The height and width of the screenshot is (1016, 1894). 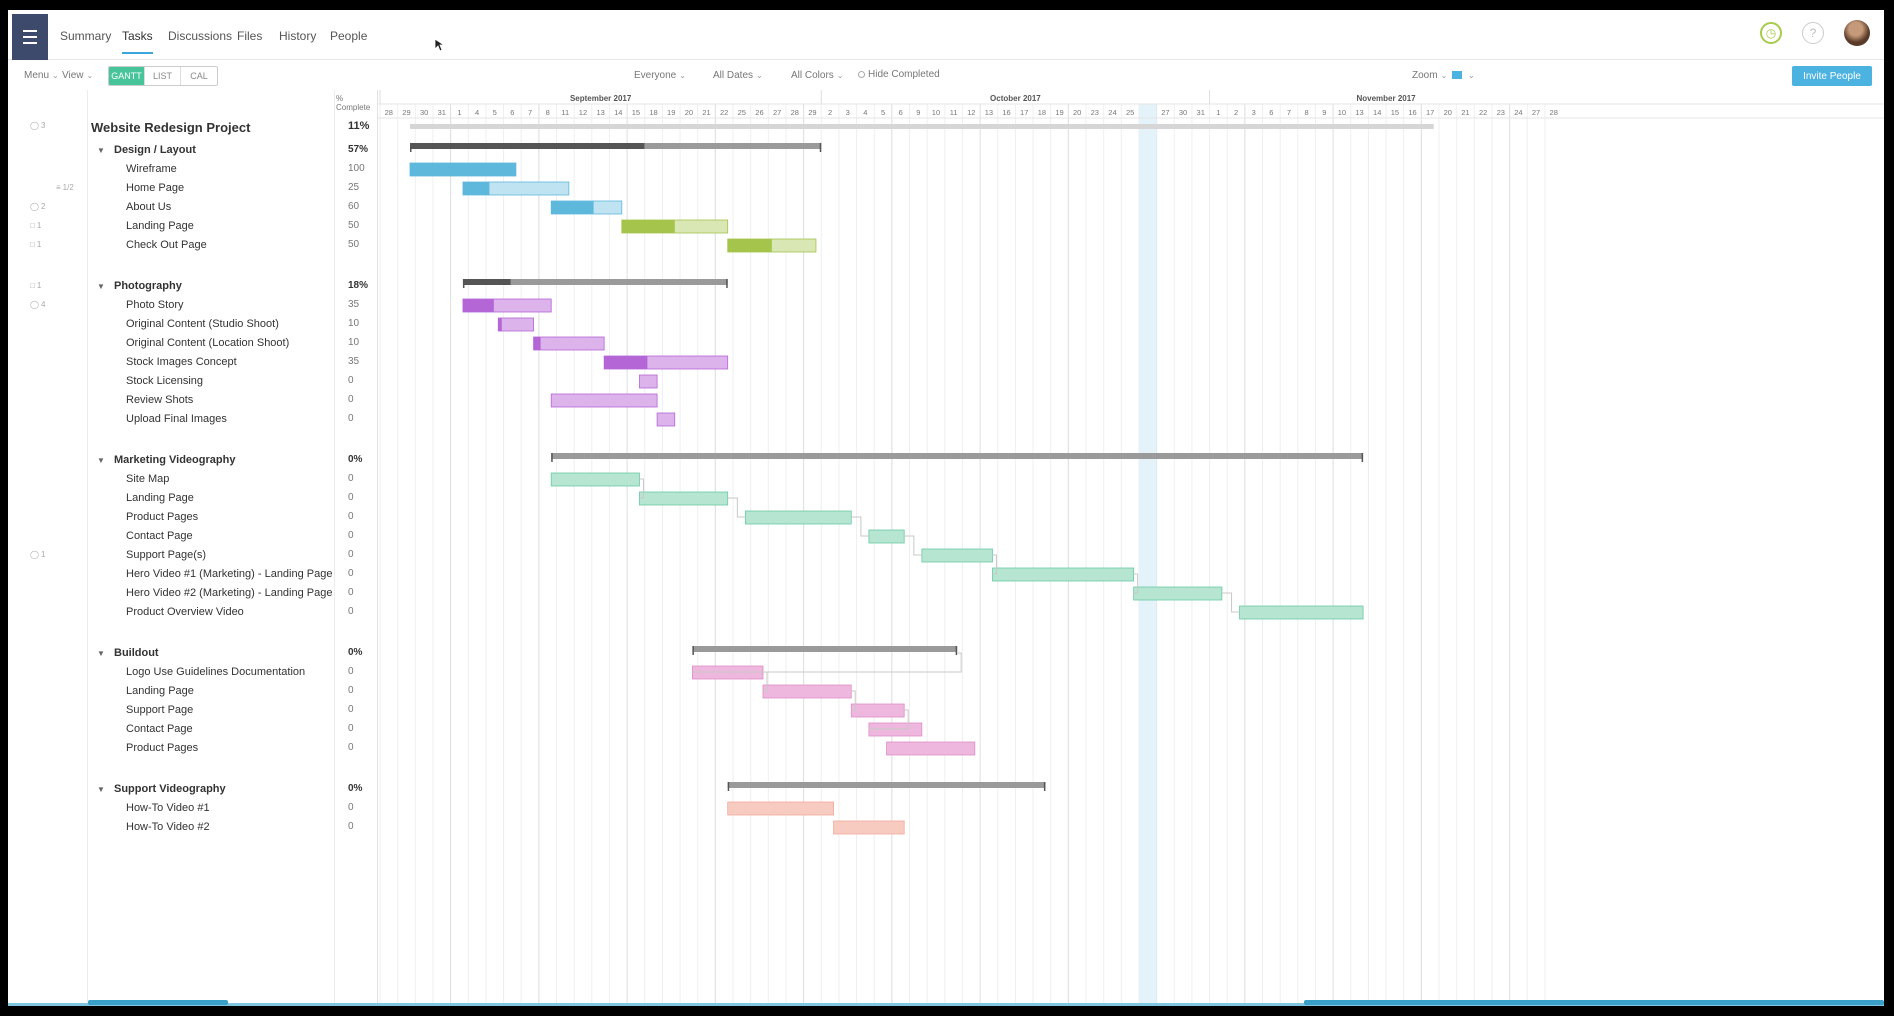 I want to click on hide-completed-toggle: Hide Completed, so click(x=899, y=74).